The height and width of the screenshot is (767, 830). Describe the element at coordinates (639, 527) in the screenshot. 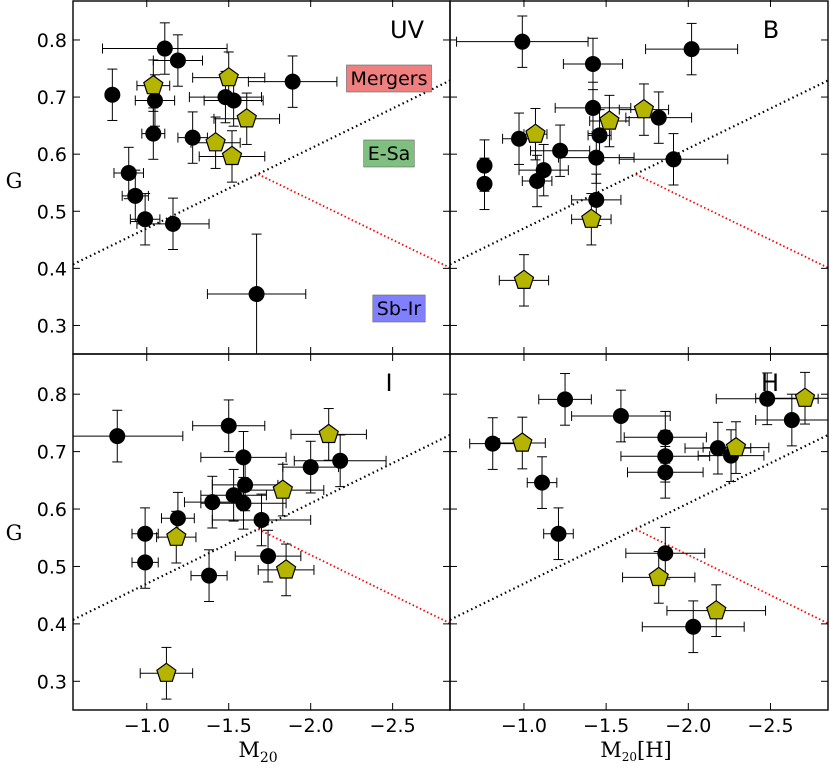

I see `merger-boundary-line` at that location.